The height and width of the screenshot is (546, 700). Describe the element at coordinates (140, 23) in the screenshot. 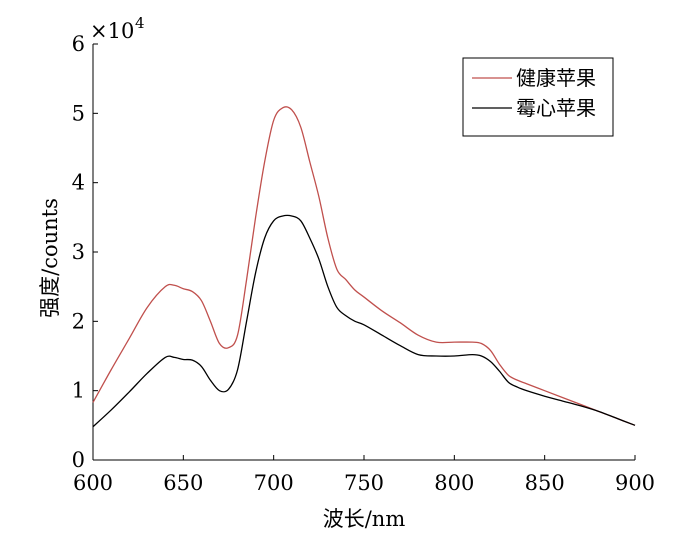

I see `y-exponent-power: 4` at that location.